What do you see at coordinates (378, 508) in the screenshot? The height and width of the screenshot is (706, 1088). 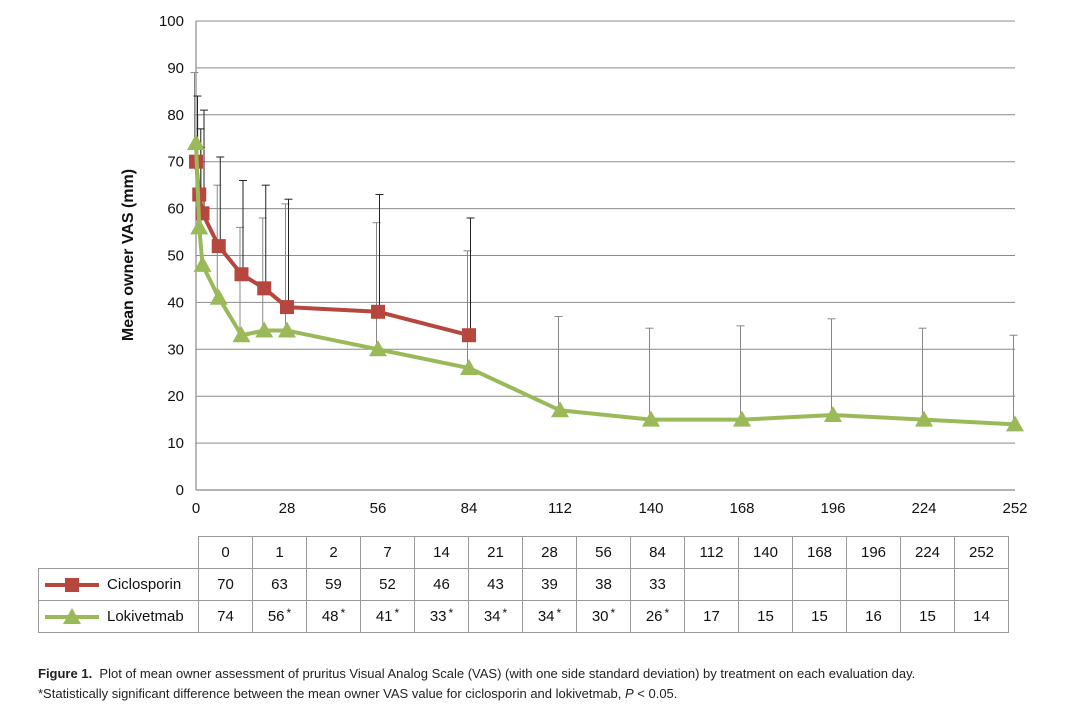 I see `x-tick-56: 56` at bounding box center [378, 508].